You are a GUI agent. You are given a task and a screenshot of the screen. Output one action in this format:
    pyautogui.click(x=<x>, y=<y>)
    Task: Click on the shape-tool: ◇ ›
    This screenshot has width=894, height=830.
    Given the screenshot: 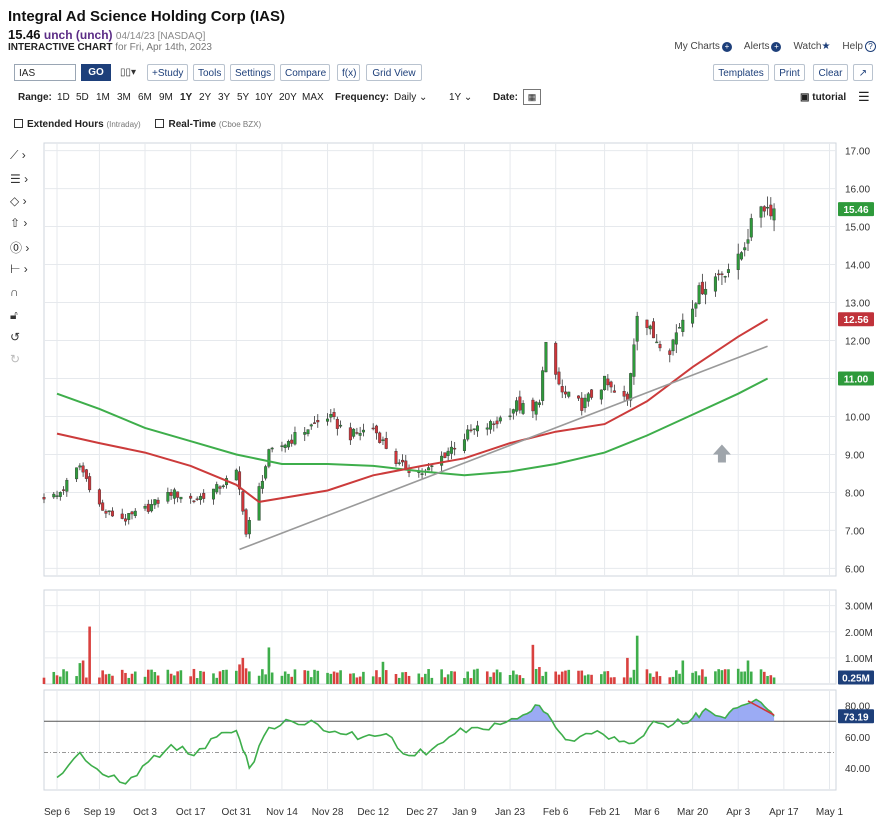 What is the action you would take?
    pyautogui.click(x=25, y=202)
    